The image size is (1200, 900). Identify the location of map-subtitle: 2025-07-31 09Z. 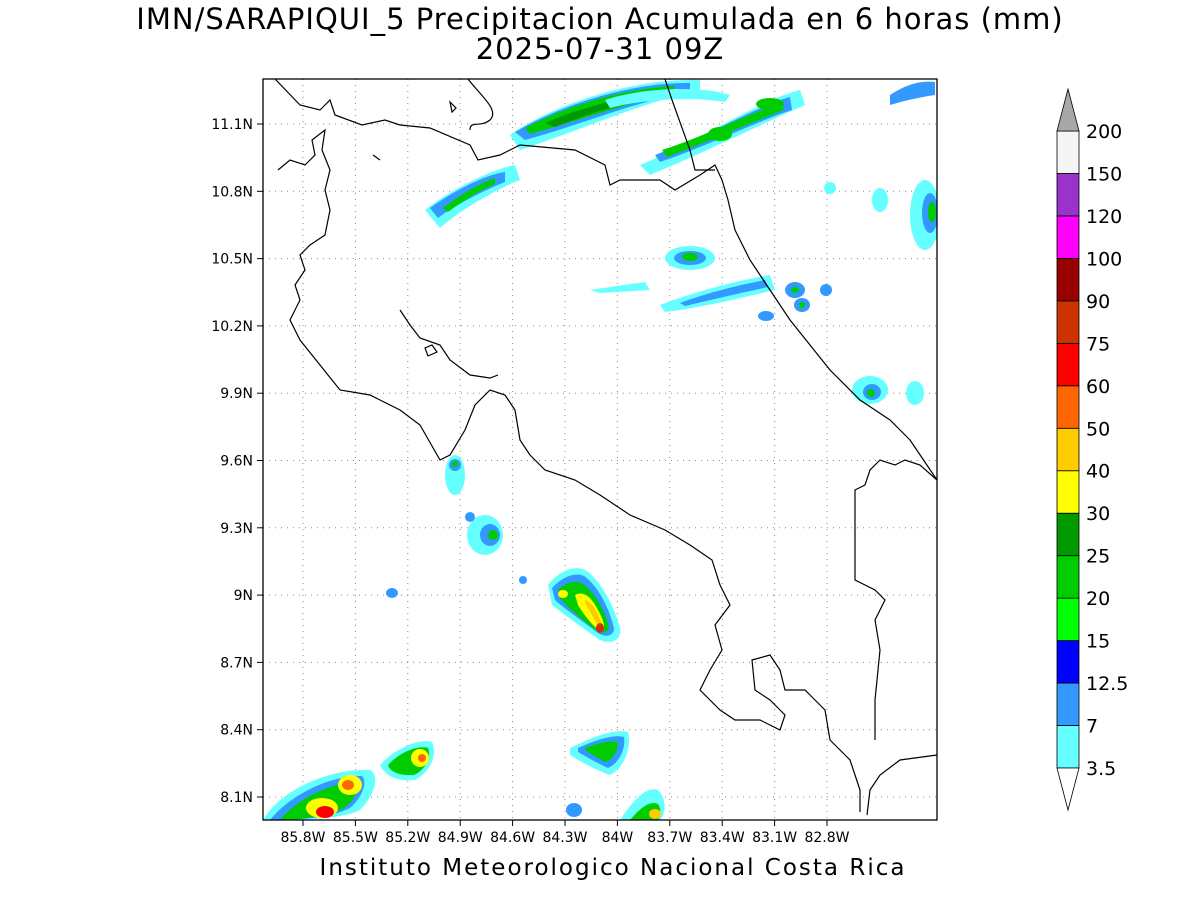
(600, 49).